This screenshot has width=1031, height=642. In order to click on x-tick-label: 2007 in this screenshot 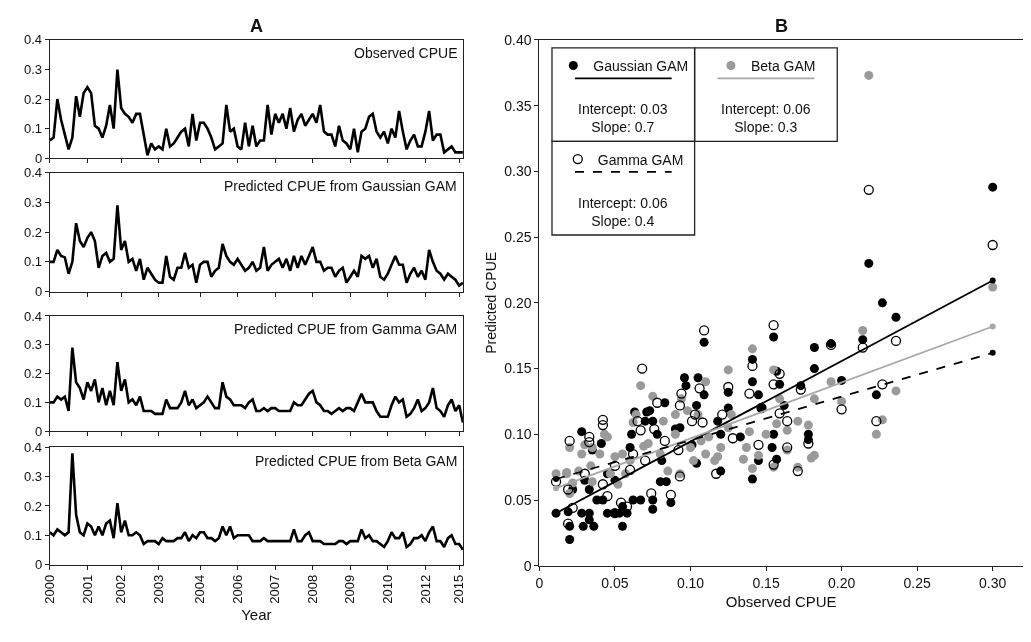, I will do `click(275, 589)`.